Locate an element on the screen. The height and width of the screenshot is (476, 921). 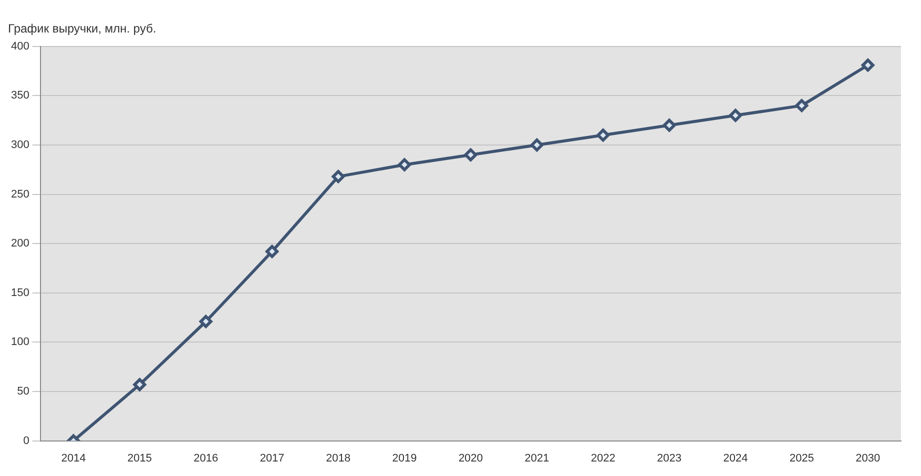
x-tick-label: 2019 is located at coordinates (404, 458).